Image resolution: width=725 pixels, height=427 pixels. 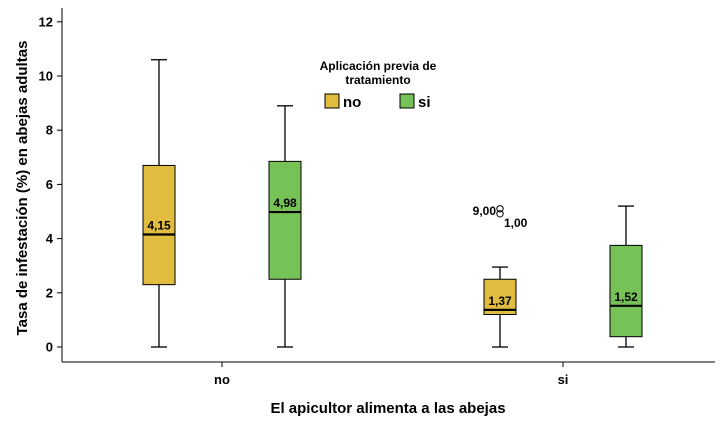 I want to click on box-no-no: 4,15, so click(x=159, y=203).